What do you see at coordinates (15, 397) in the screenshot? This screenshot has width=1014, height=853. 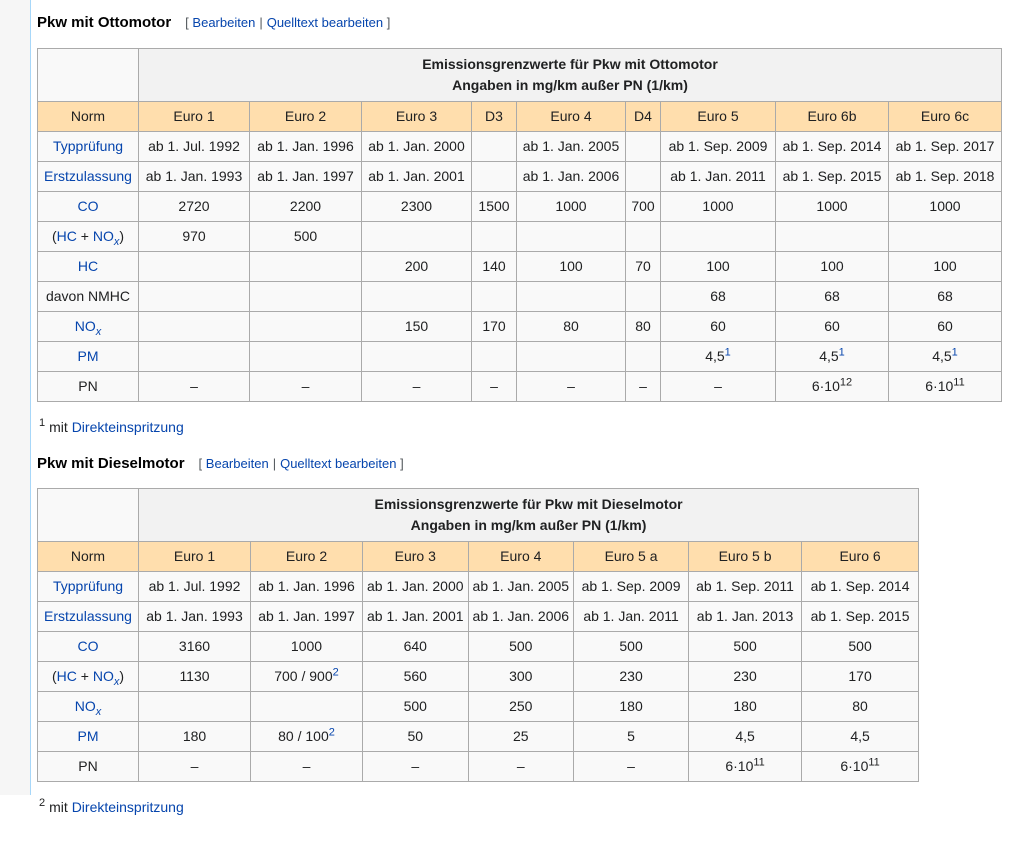 I see `page-left-margin` at bounding box center [15, 397].